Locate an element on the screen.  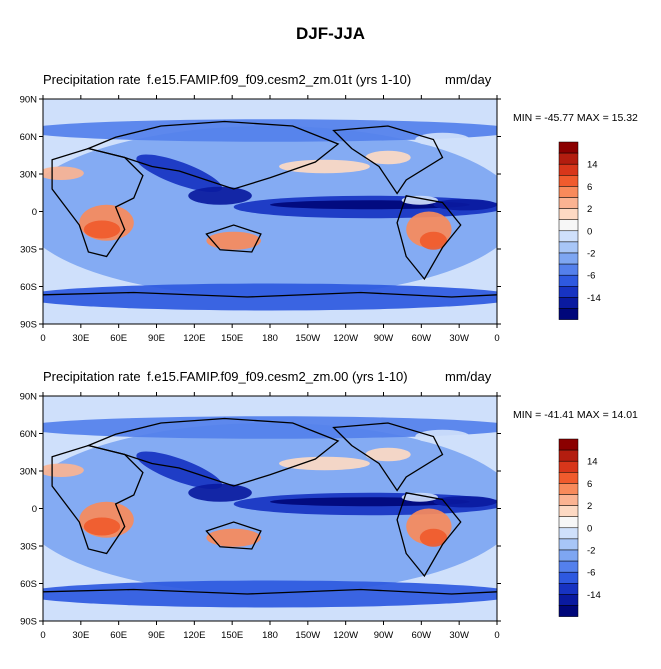
lat-tick-label: 90S is located at coordinates (28, 622).